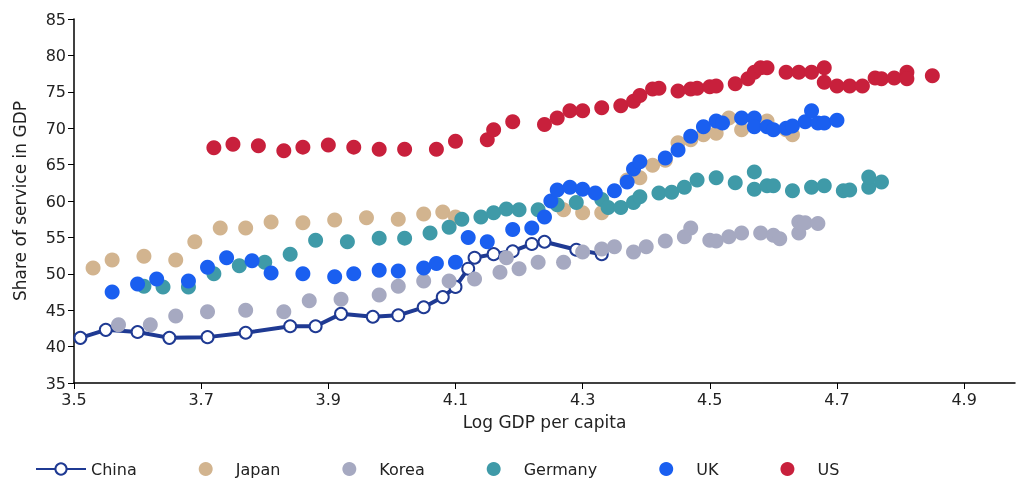 This screenshot has width=1018, height=482. Describe the element at coordinates (55, 92) in the screenshot. I see `y-tick-label: 75` at that location.